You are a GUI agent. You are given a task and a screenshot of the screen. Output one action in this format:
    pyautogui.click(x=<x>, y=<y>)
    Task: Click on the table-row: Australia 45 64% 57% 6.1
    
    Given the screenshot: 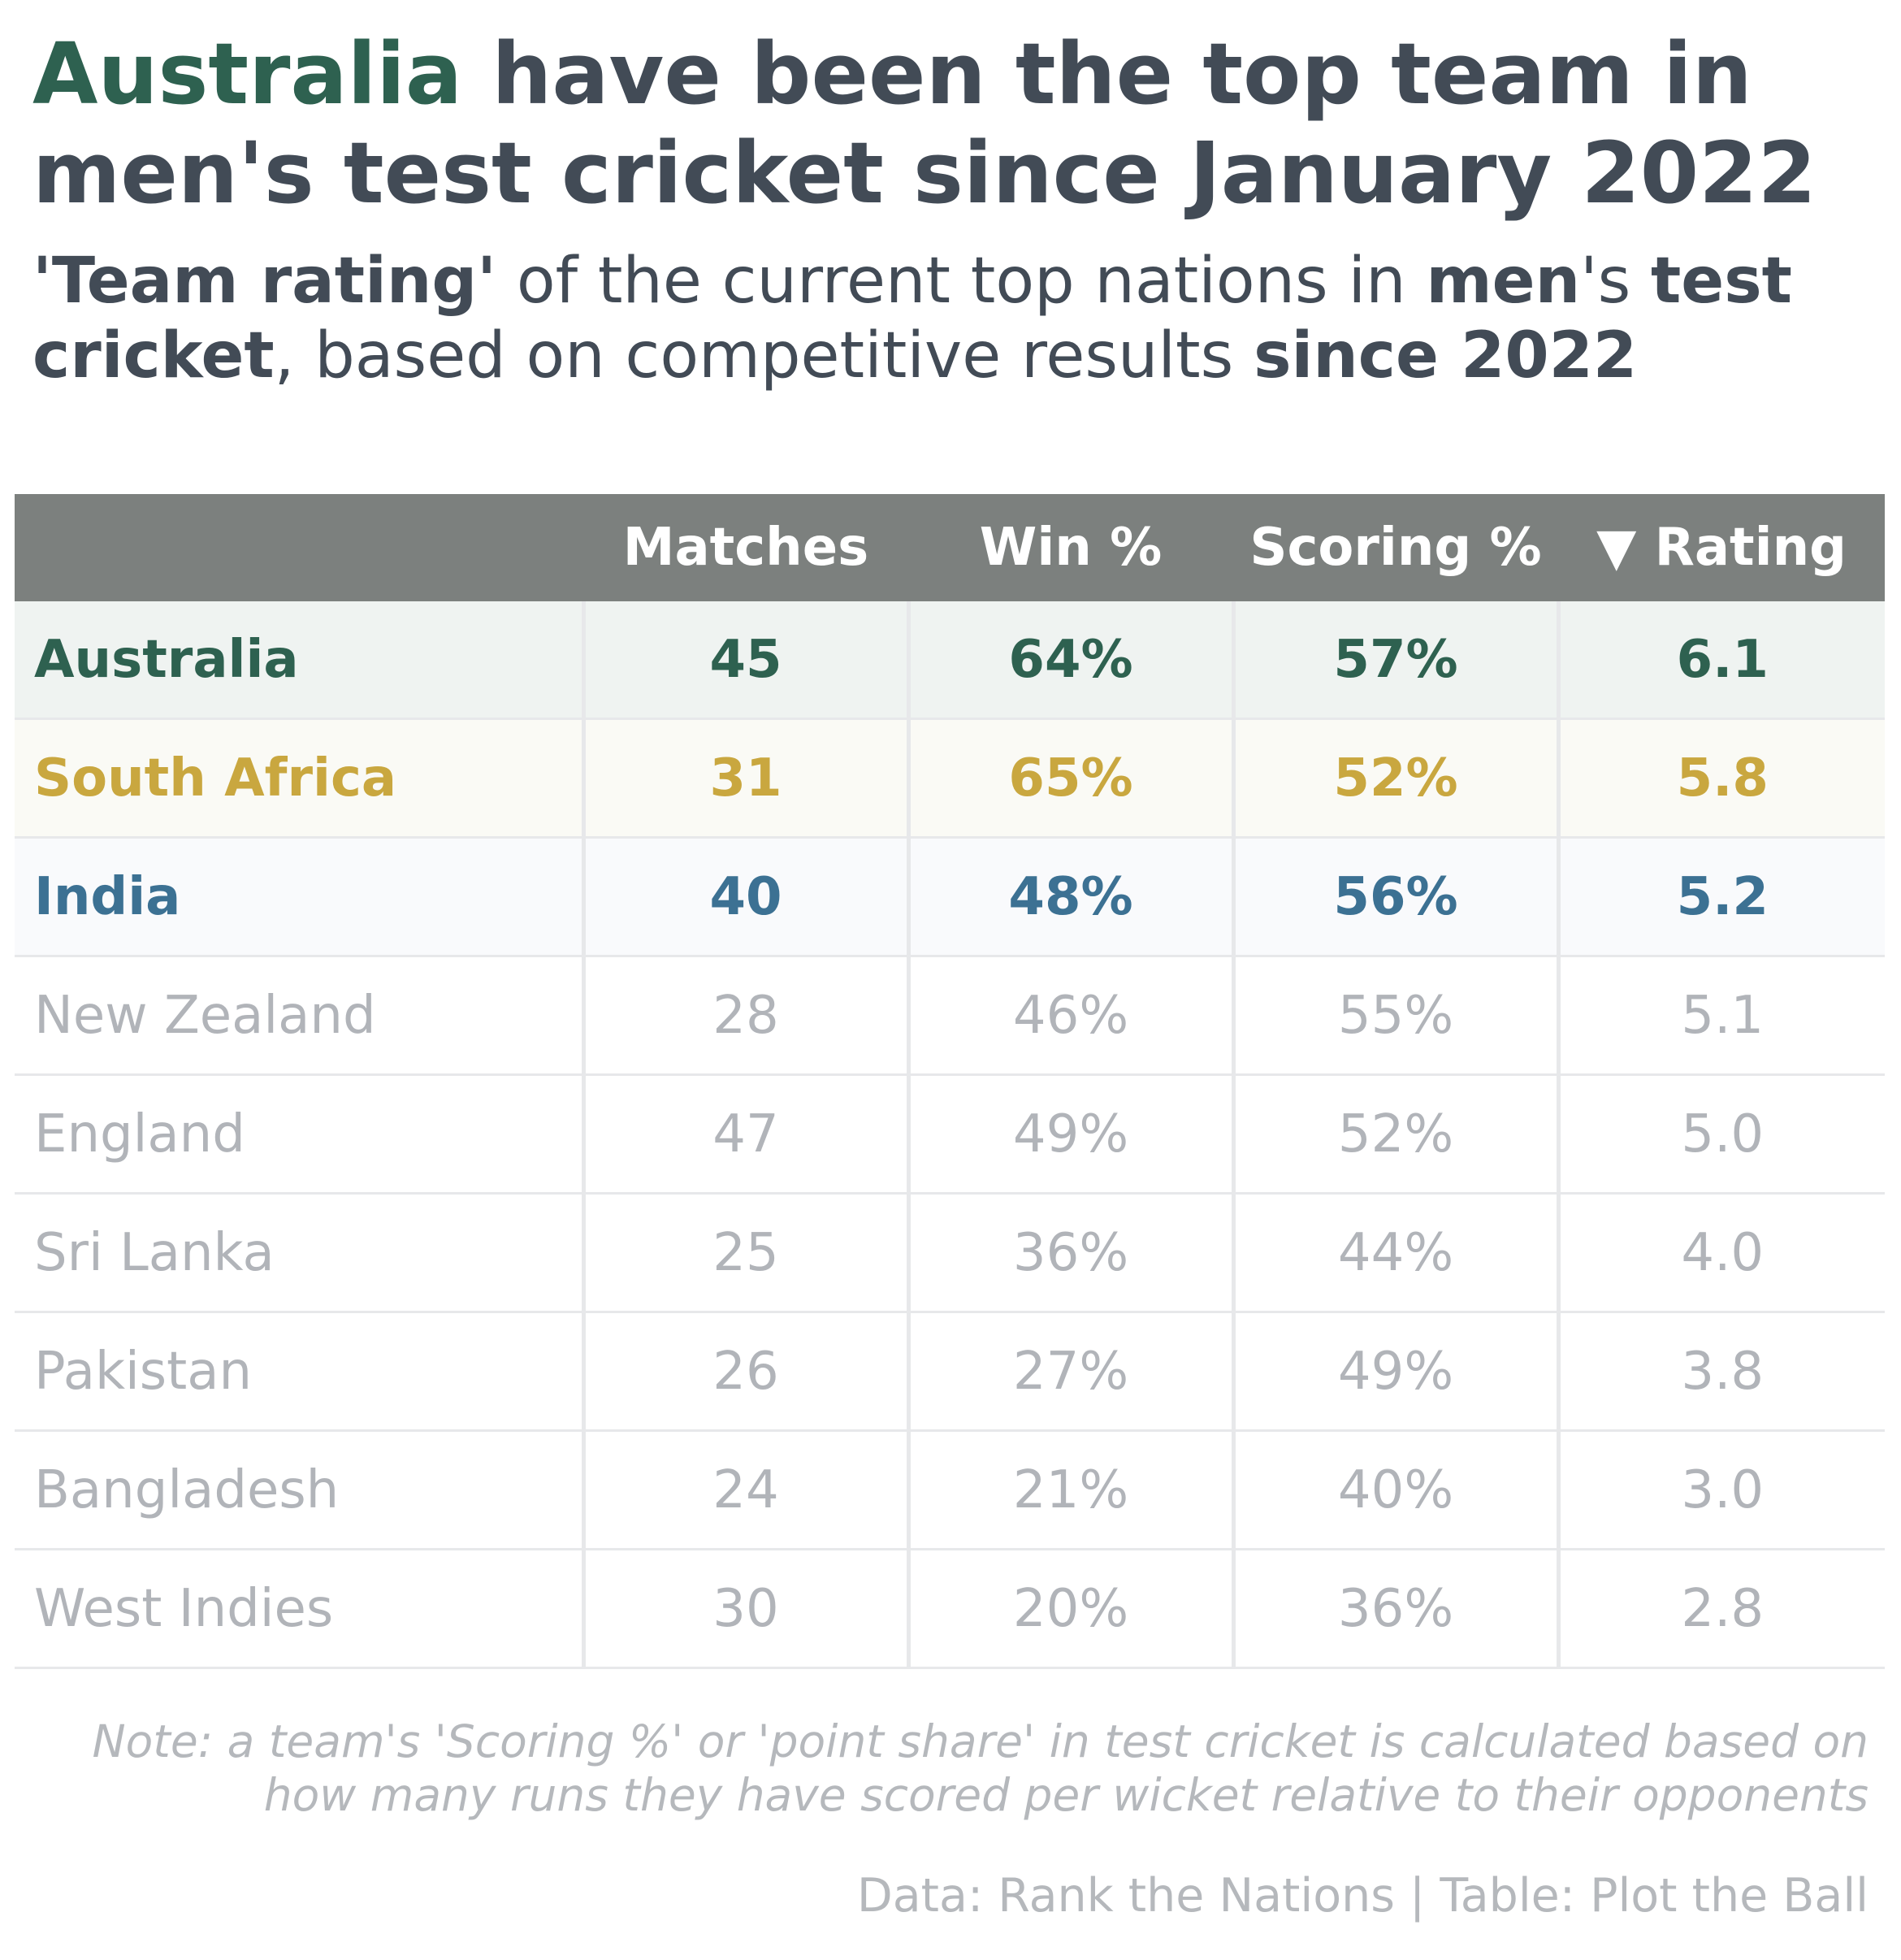 What is the action you would take?
    pyautogui.click(x=950, y=660)
    